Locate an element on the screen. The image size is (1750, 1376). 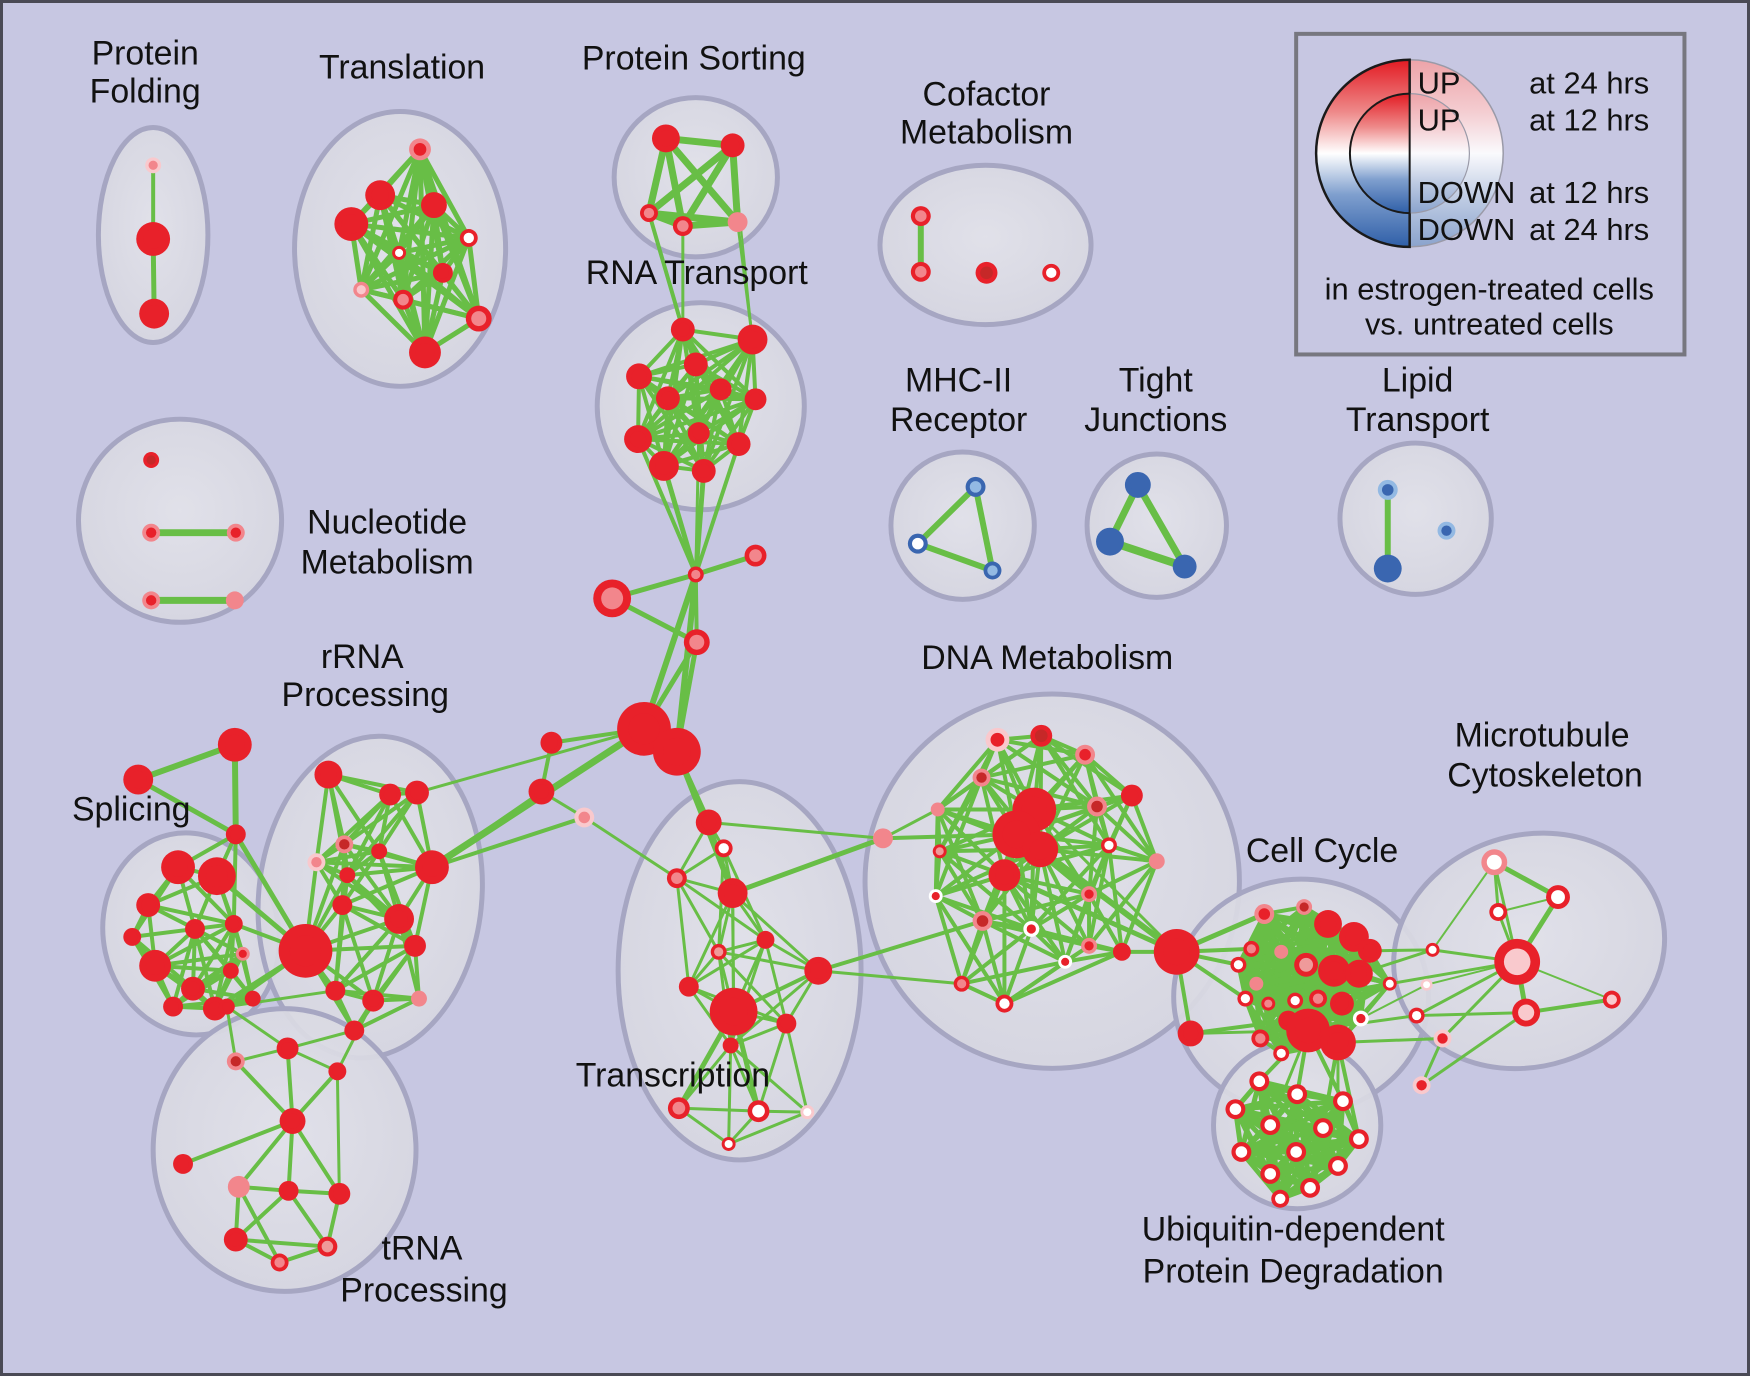
node-tr-6-center is located at coordinates (443, 273).